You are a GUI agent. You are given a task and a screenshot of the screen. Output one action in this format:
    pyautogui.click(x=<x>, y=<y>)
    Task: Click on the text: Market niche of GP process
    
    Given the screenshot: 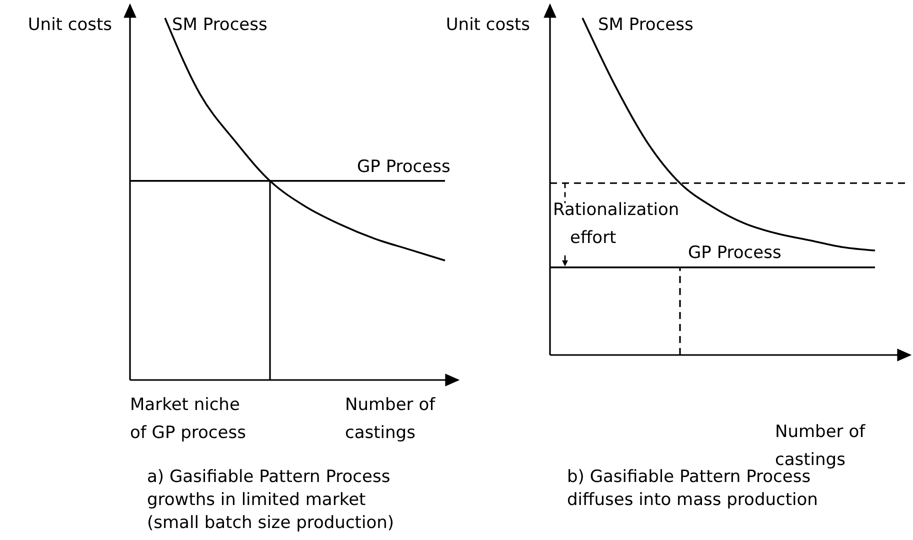 What is the action you would take?
    pyautogui.click(x=188, y=419)
    